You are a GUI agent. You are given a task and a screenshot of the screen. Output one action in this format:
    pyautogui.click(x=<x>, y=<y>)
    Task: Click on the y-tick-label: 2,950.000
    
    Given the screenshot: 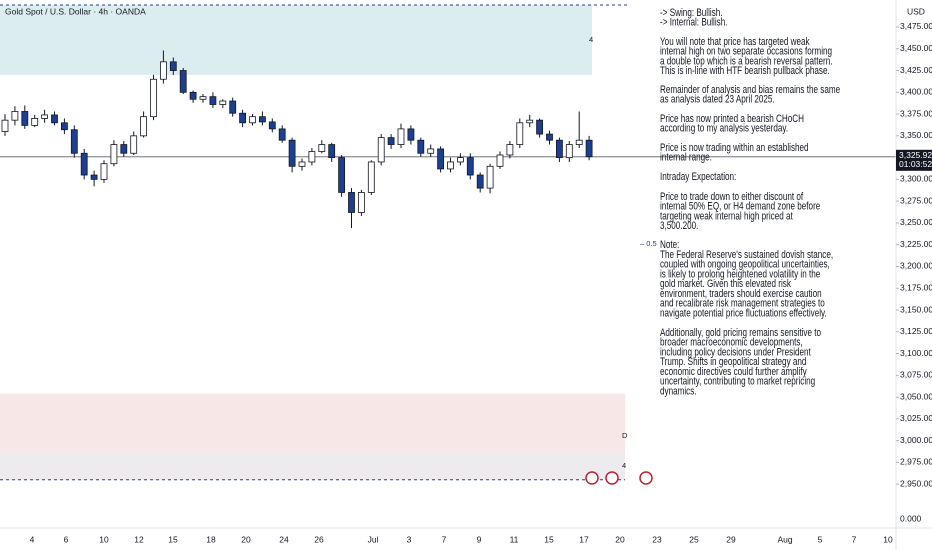 What is the action you would take?
    pyautogui.click(x=916, y=483)
    